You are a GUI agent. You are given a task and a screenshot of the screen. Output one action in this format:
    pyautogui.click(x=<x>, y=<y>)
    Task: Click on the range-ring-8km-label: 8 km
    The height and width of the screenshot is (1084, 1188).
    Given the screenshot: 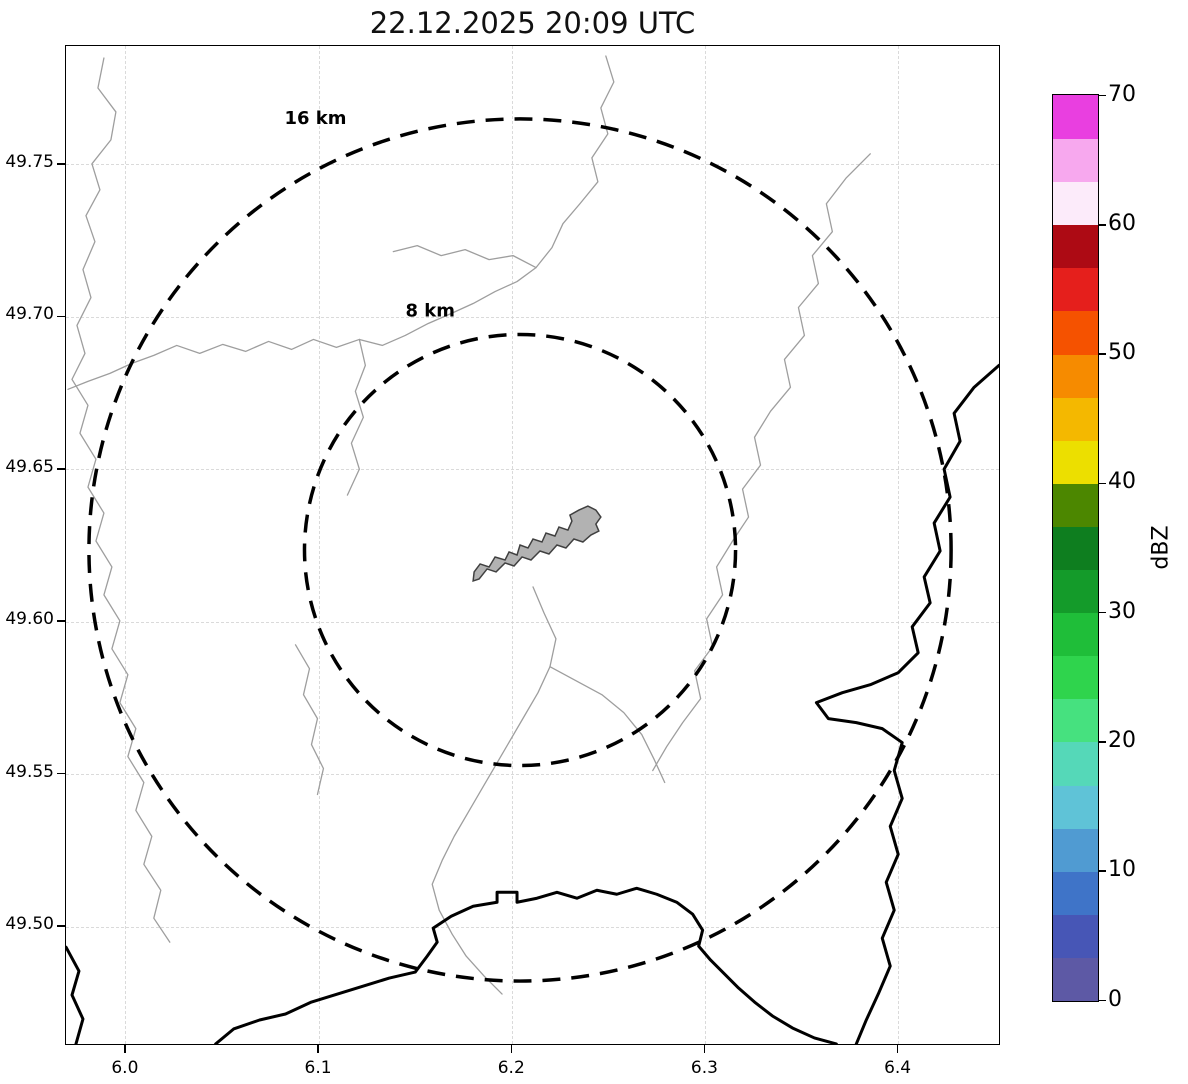 What is the action you would take?
    pyautogui.click(x=430, y=310)
    